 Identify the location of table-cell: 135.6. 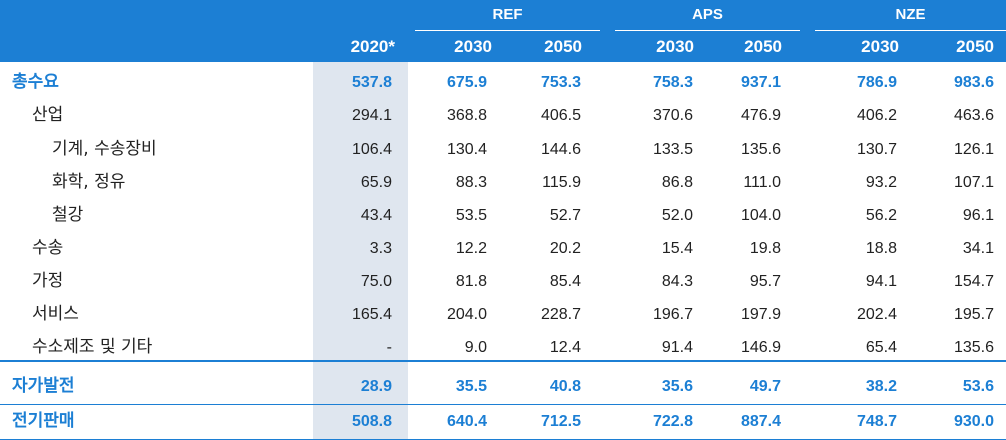
(973, 347).